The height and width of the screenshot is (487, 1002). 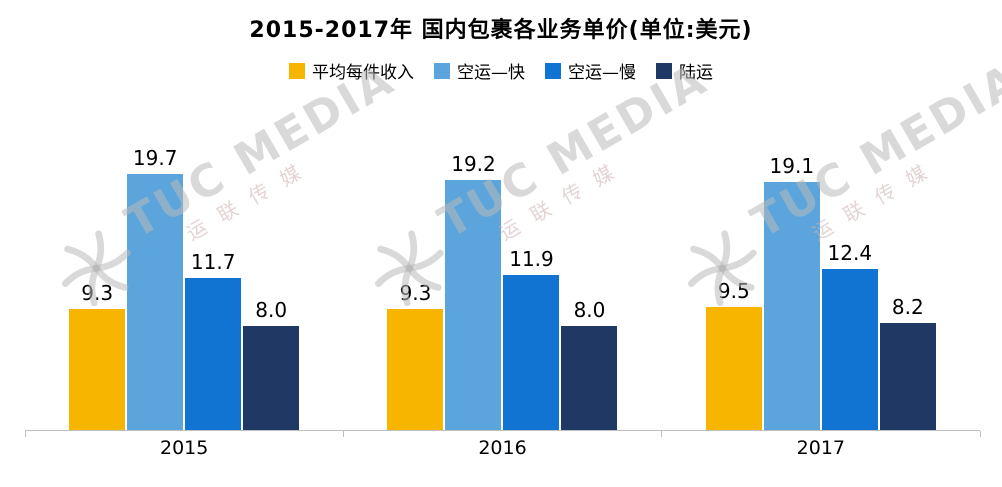 What do you see at coordinates (531, 259) in the screenshot?
I see `value-label: 11.9` at bounding box center [531, 259].